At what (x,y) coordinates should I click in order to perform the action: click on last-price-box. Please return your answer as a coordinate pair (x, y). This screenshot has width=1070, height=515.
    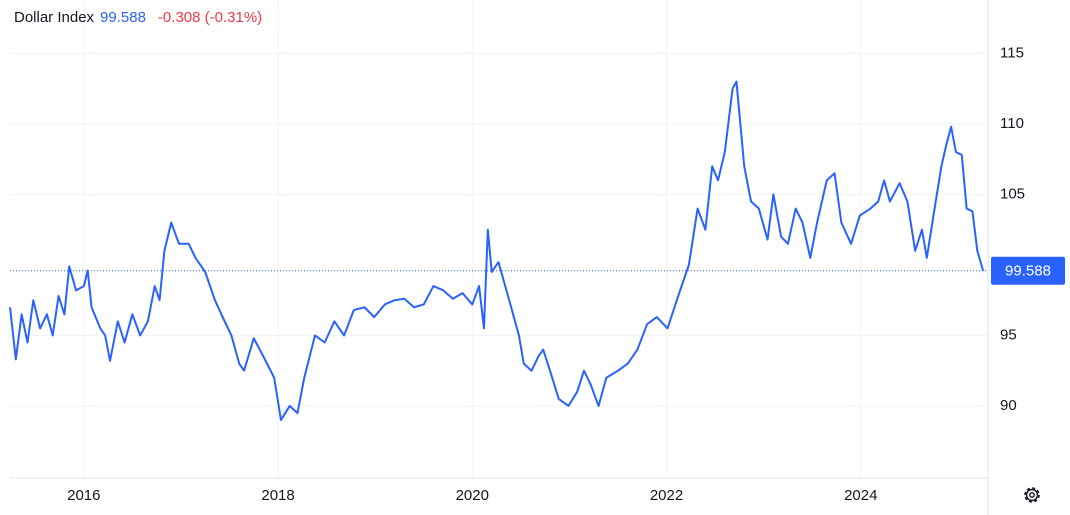
    Looking at the image, I should click on (1028, 270).